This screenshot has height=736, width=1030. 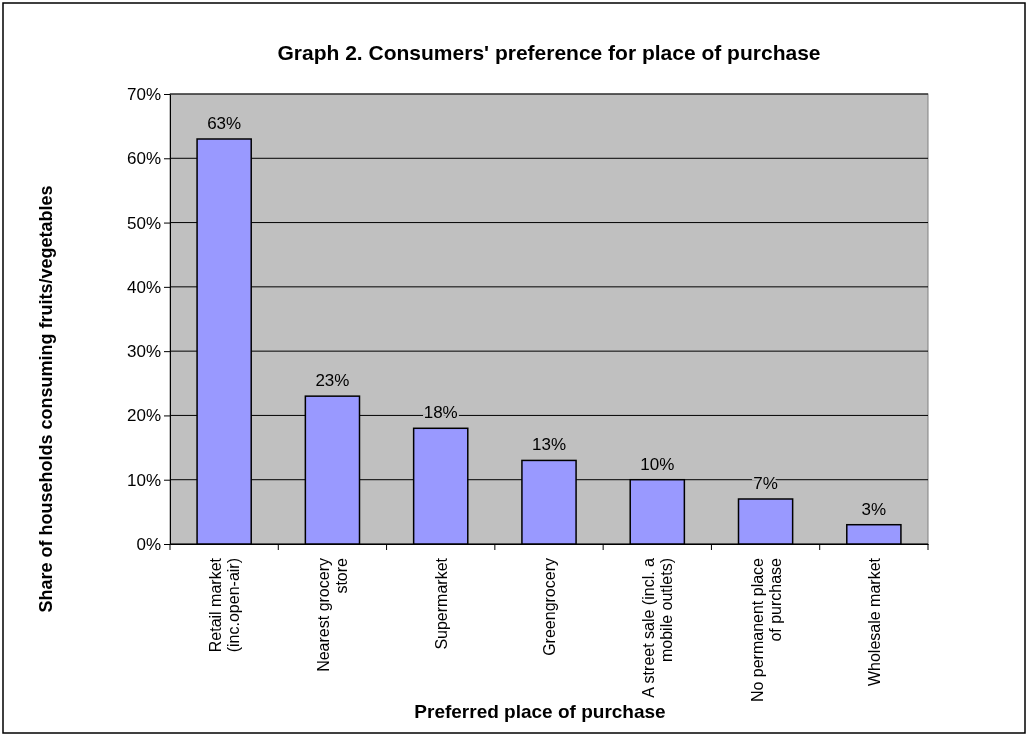 What do you see at coordinates (143, 94) in the screenshot?
I see `y-tick-label: 70%` at bounding box center [143, 94].